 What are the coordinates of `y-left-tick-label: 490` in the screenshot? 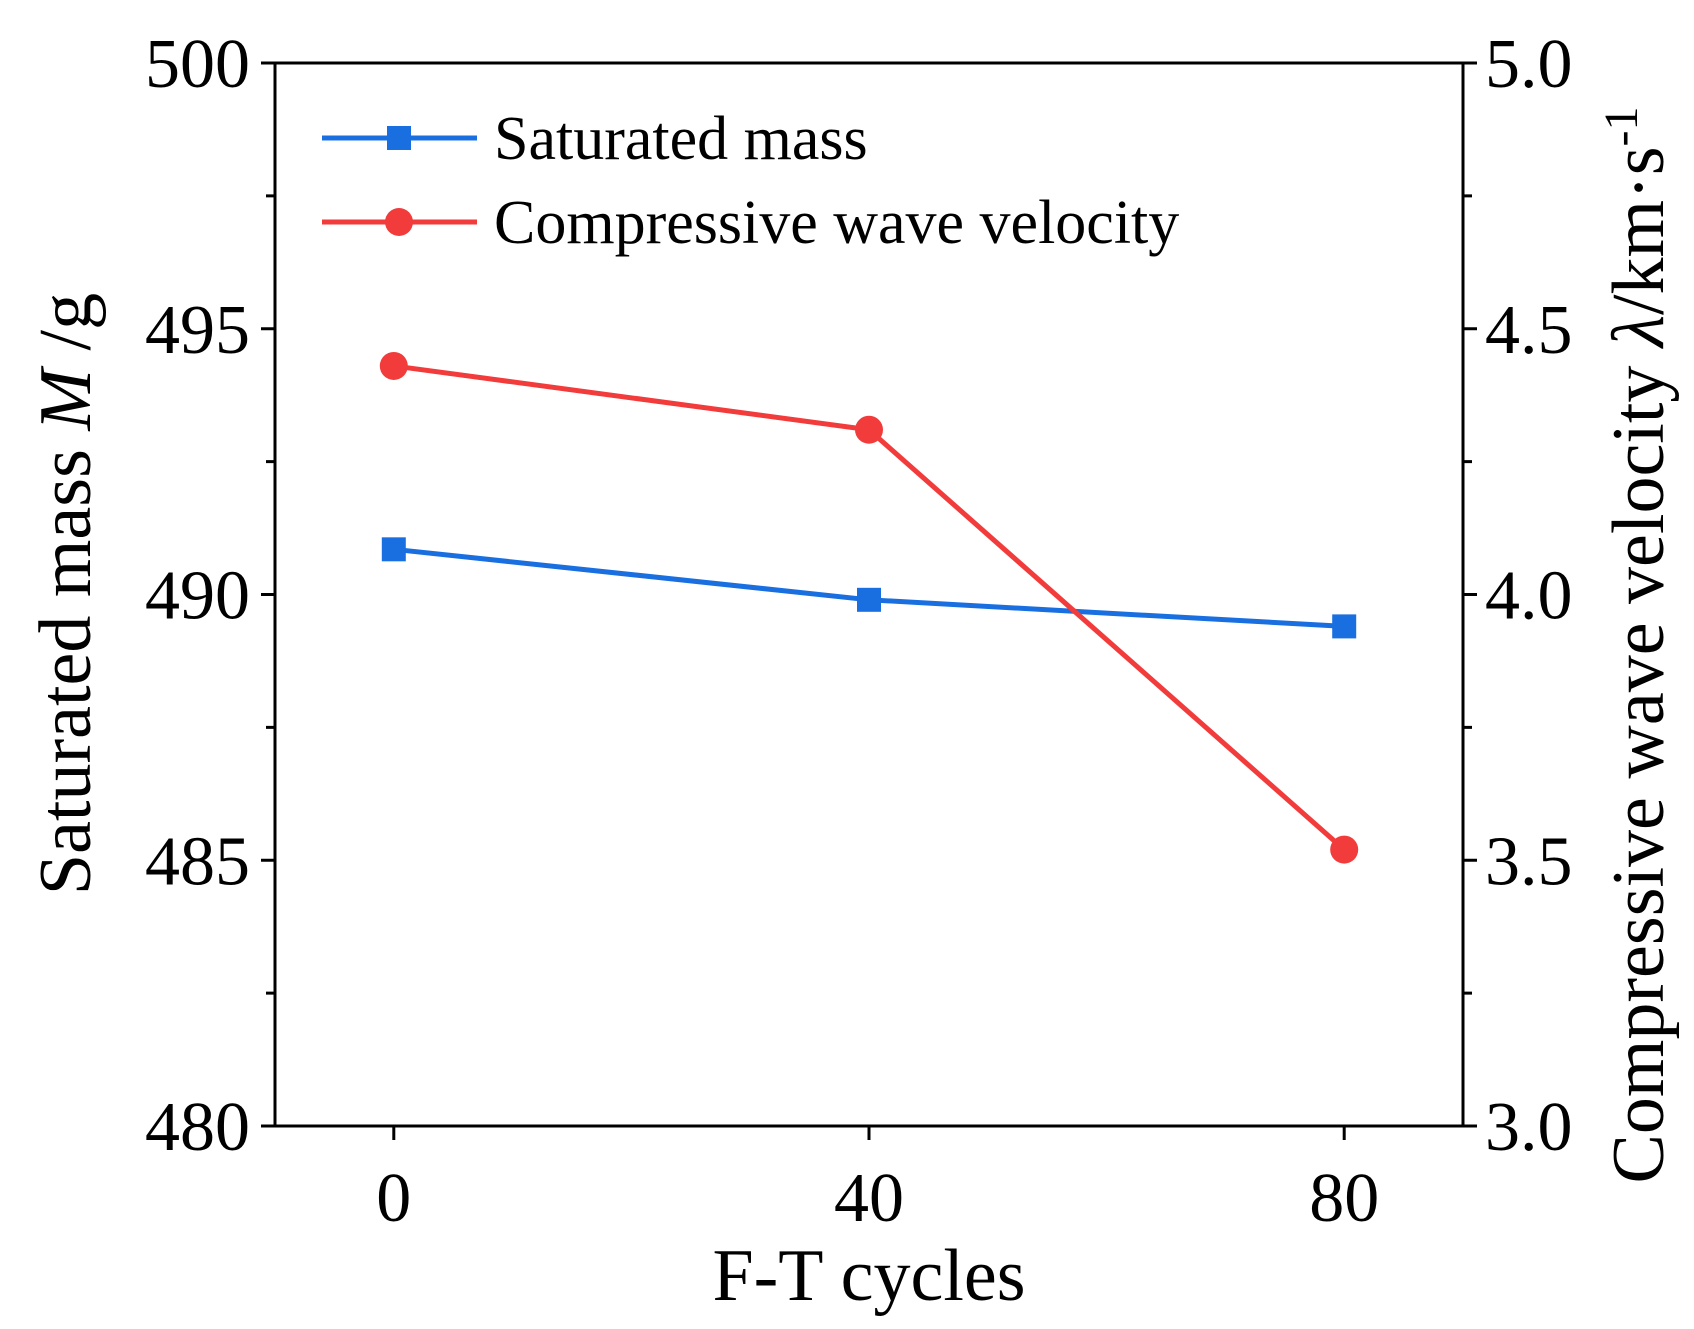 It's located at (197, 596).